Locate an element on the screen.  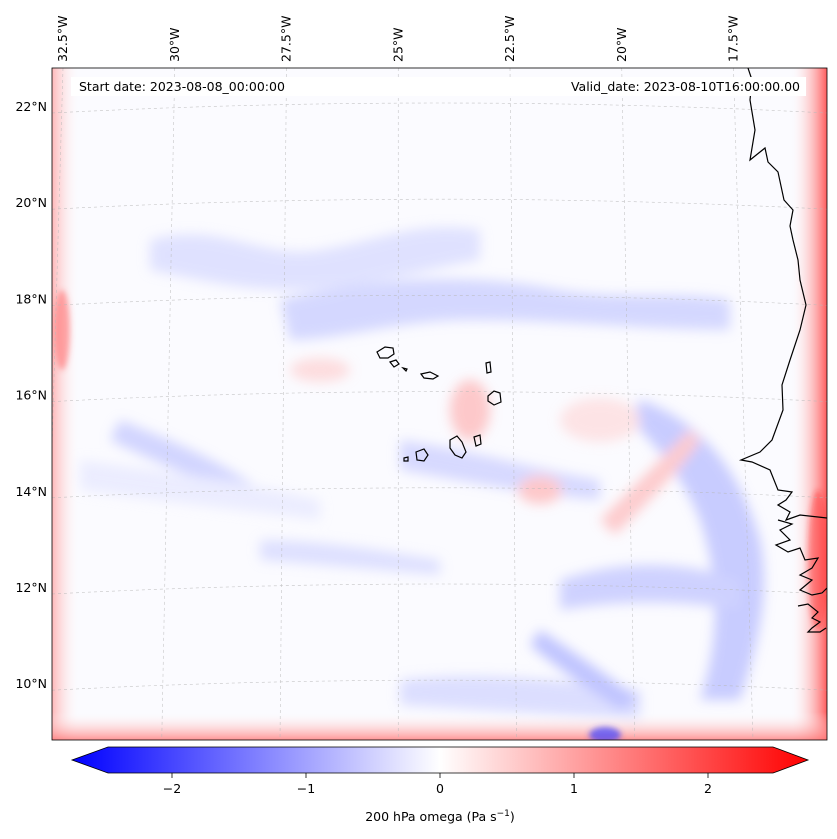
valid-date-label: Valid_date: 2023-08-10T16:00:00.00 is located at coordinates (685, 86).